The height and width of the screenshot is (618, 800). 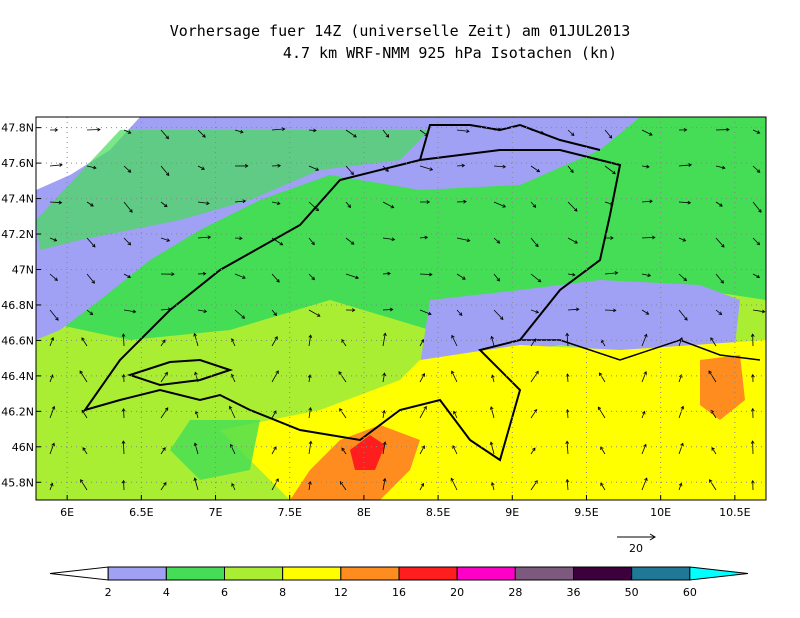 I want to click on field-green-south, so click(x=215, y=450).